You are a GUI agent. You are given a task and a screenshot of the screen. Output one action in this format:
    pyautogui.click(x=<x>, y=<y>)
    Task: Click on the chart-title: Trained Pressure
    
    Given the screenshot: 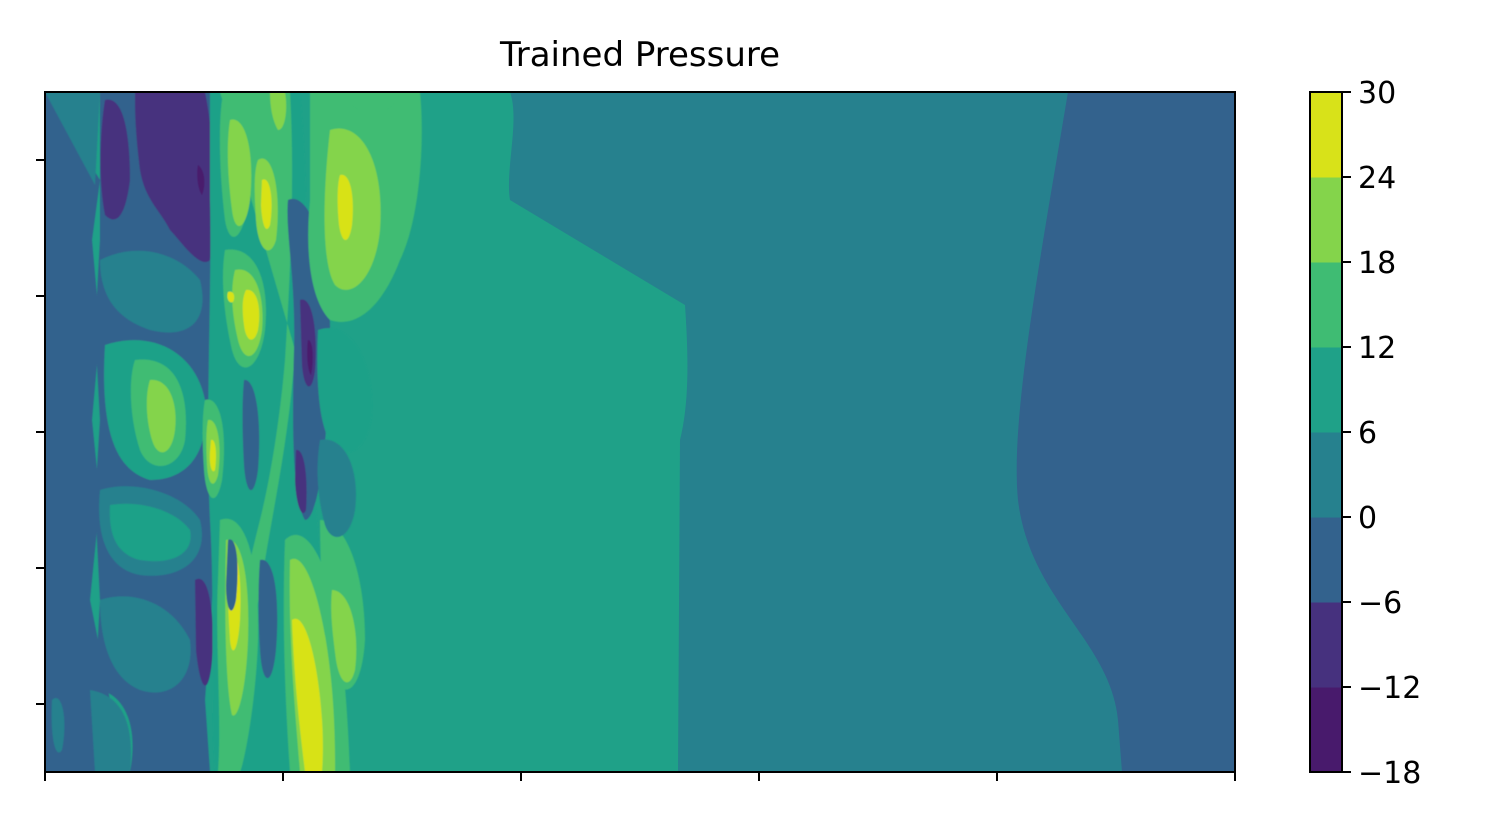 What is the action you would take?
    pyautogui.click(x=639, y=55)
    